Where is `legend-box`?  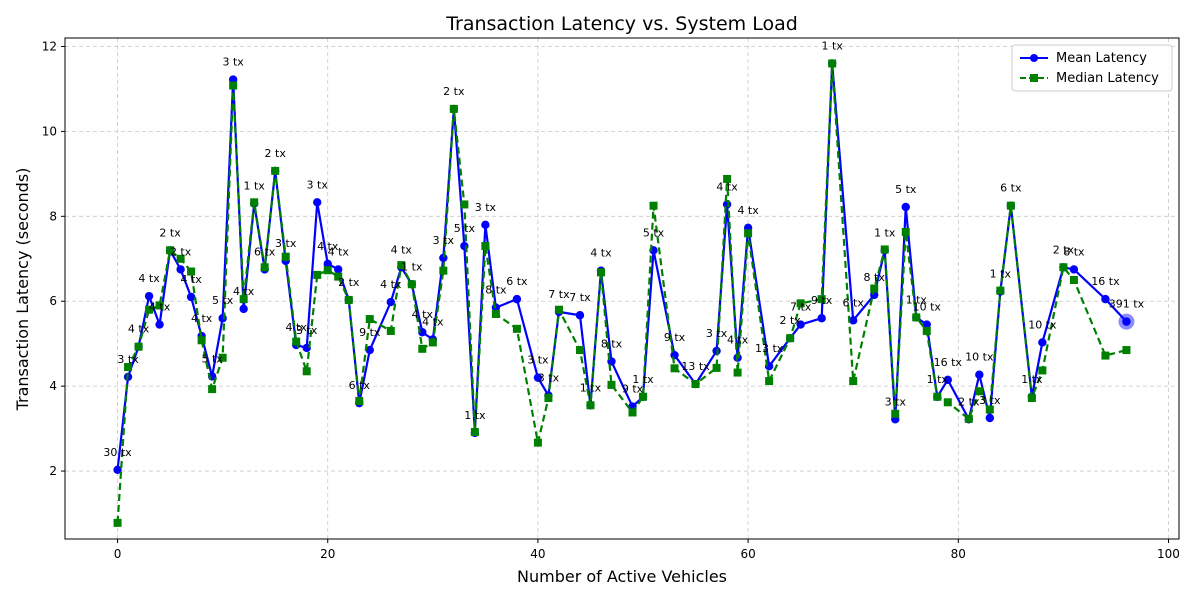
legend-box is located at coordinates (1092, 68).